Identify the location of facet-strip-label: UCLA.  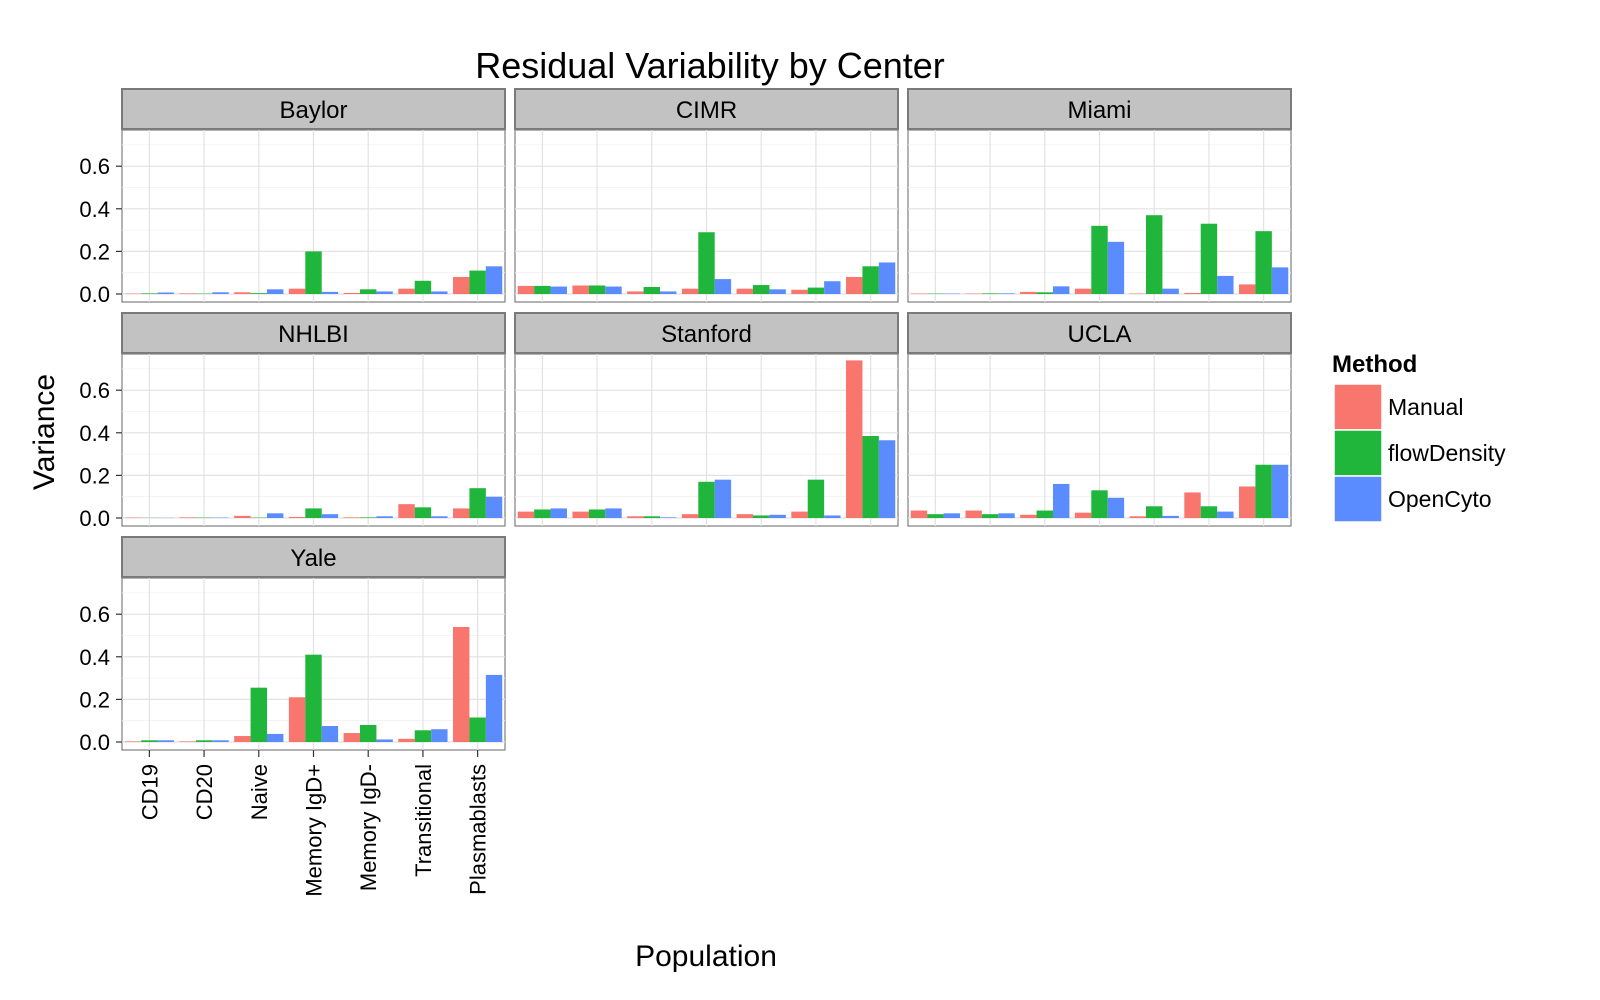
(1099, 334).